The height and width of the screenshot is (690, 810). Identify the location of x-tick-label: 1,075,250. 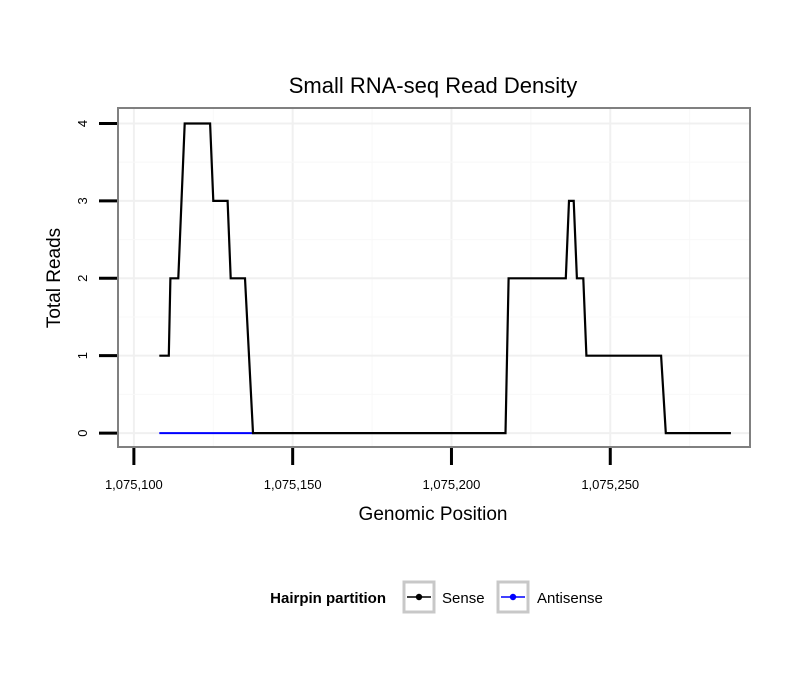
(610, 484).